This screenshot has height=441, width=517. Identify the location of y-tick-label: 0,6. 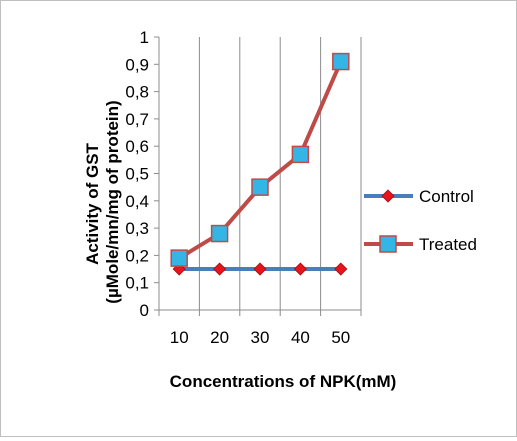
(137, 146).